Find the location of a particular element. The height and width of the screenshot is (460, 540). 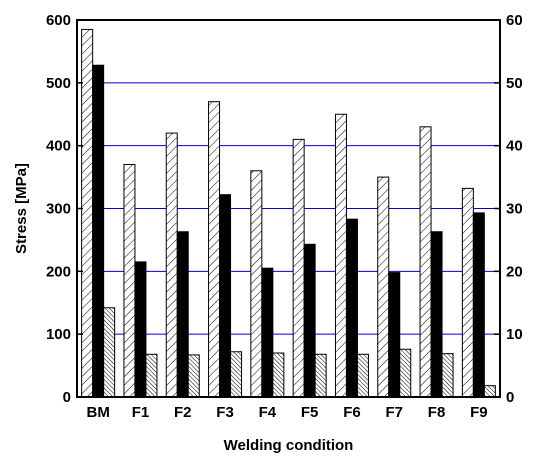

y-axis-title: Stress [MPa] is located at coordinates (21, 208).